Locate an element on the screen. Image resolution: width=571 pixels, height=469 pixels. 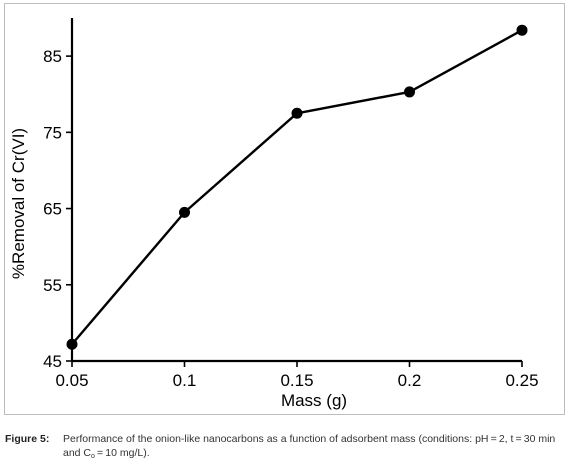
x-tick-label: 0.05 is located at coordinates (71, 380).